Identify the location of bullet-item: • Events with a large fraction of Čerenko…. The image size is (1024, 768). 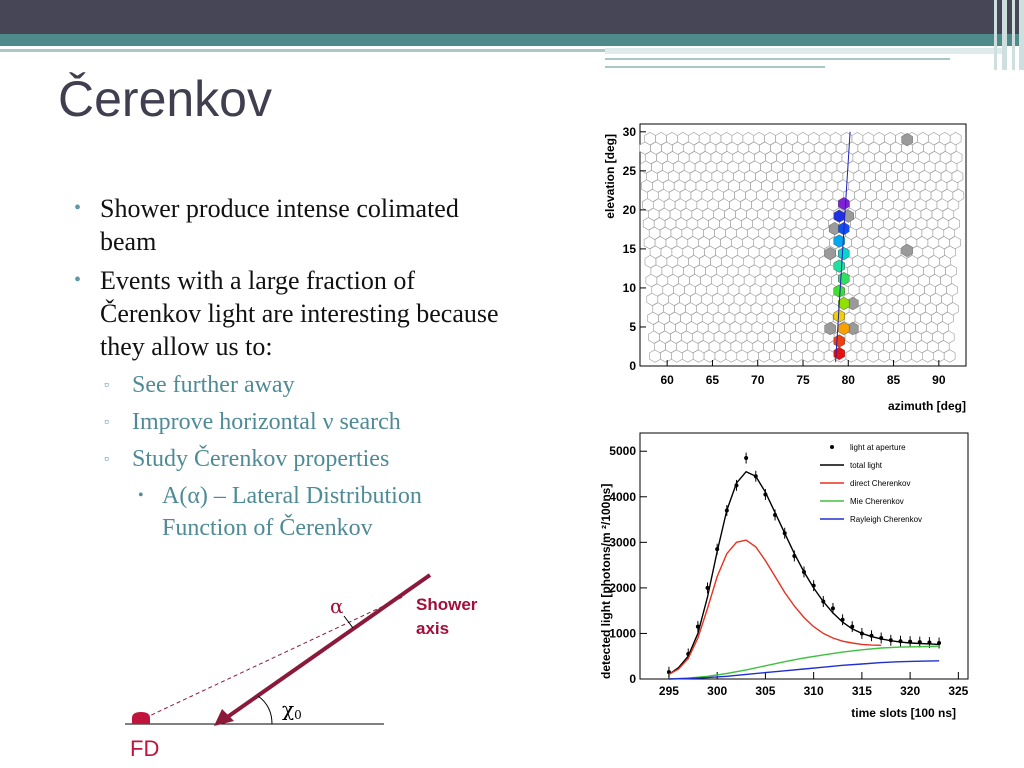
(286, 313).